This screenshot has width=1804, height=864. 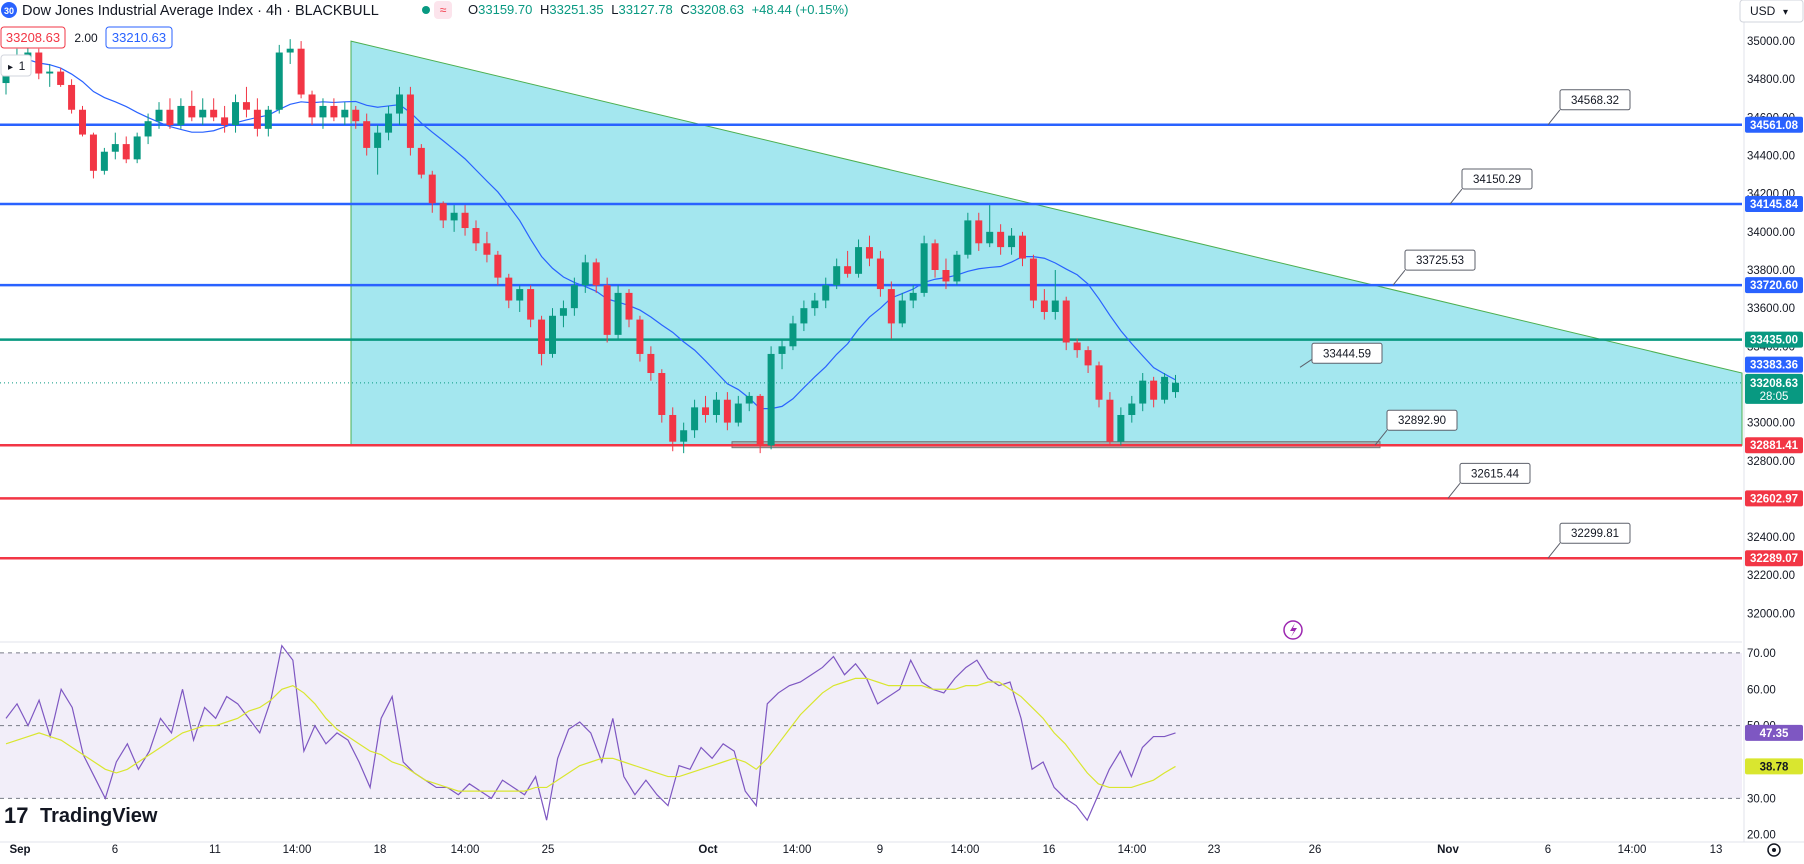 I want to click on sell-price: 33208.63, so click(x=33, y=37).